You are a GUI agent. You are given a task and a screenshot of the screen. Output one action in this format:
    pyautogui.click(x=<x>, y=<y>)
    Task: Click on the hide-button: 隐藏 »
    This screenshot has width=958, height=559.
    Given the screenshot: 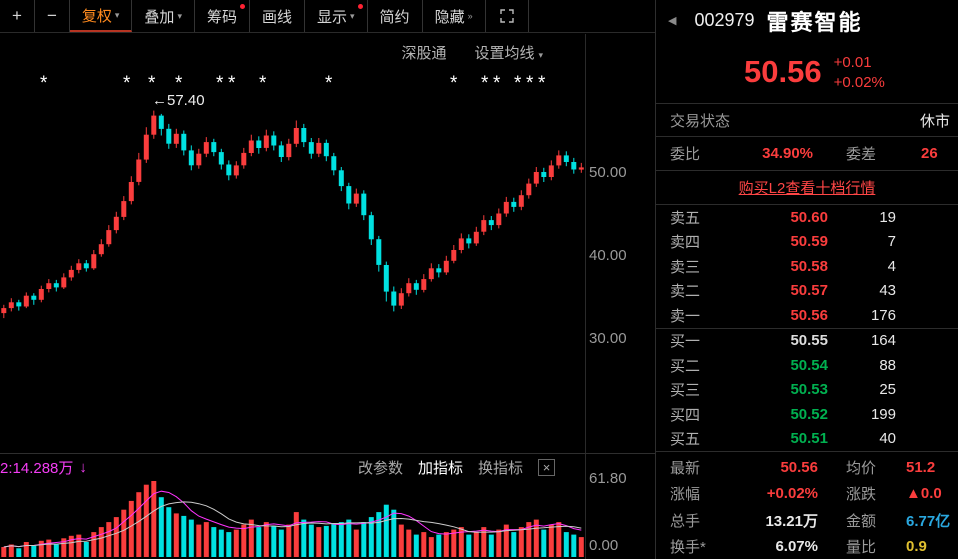 What is the action you would take?
    pyautogui.click(x=454, y=16)
    